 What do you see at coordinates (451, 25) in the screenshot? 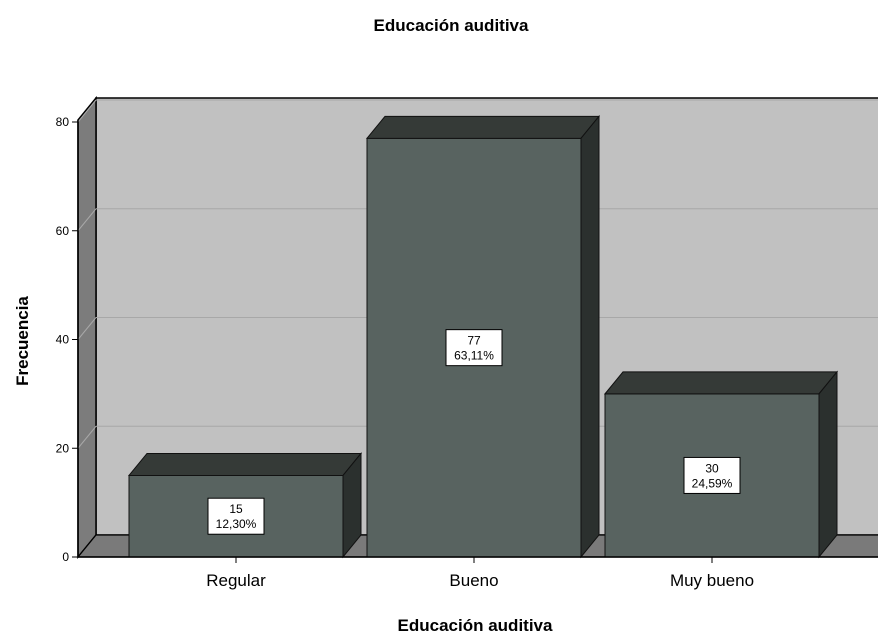
I see `chart-title: Educación auditiva` at bounding box center [451, 25].